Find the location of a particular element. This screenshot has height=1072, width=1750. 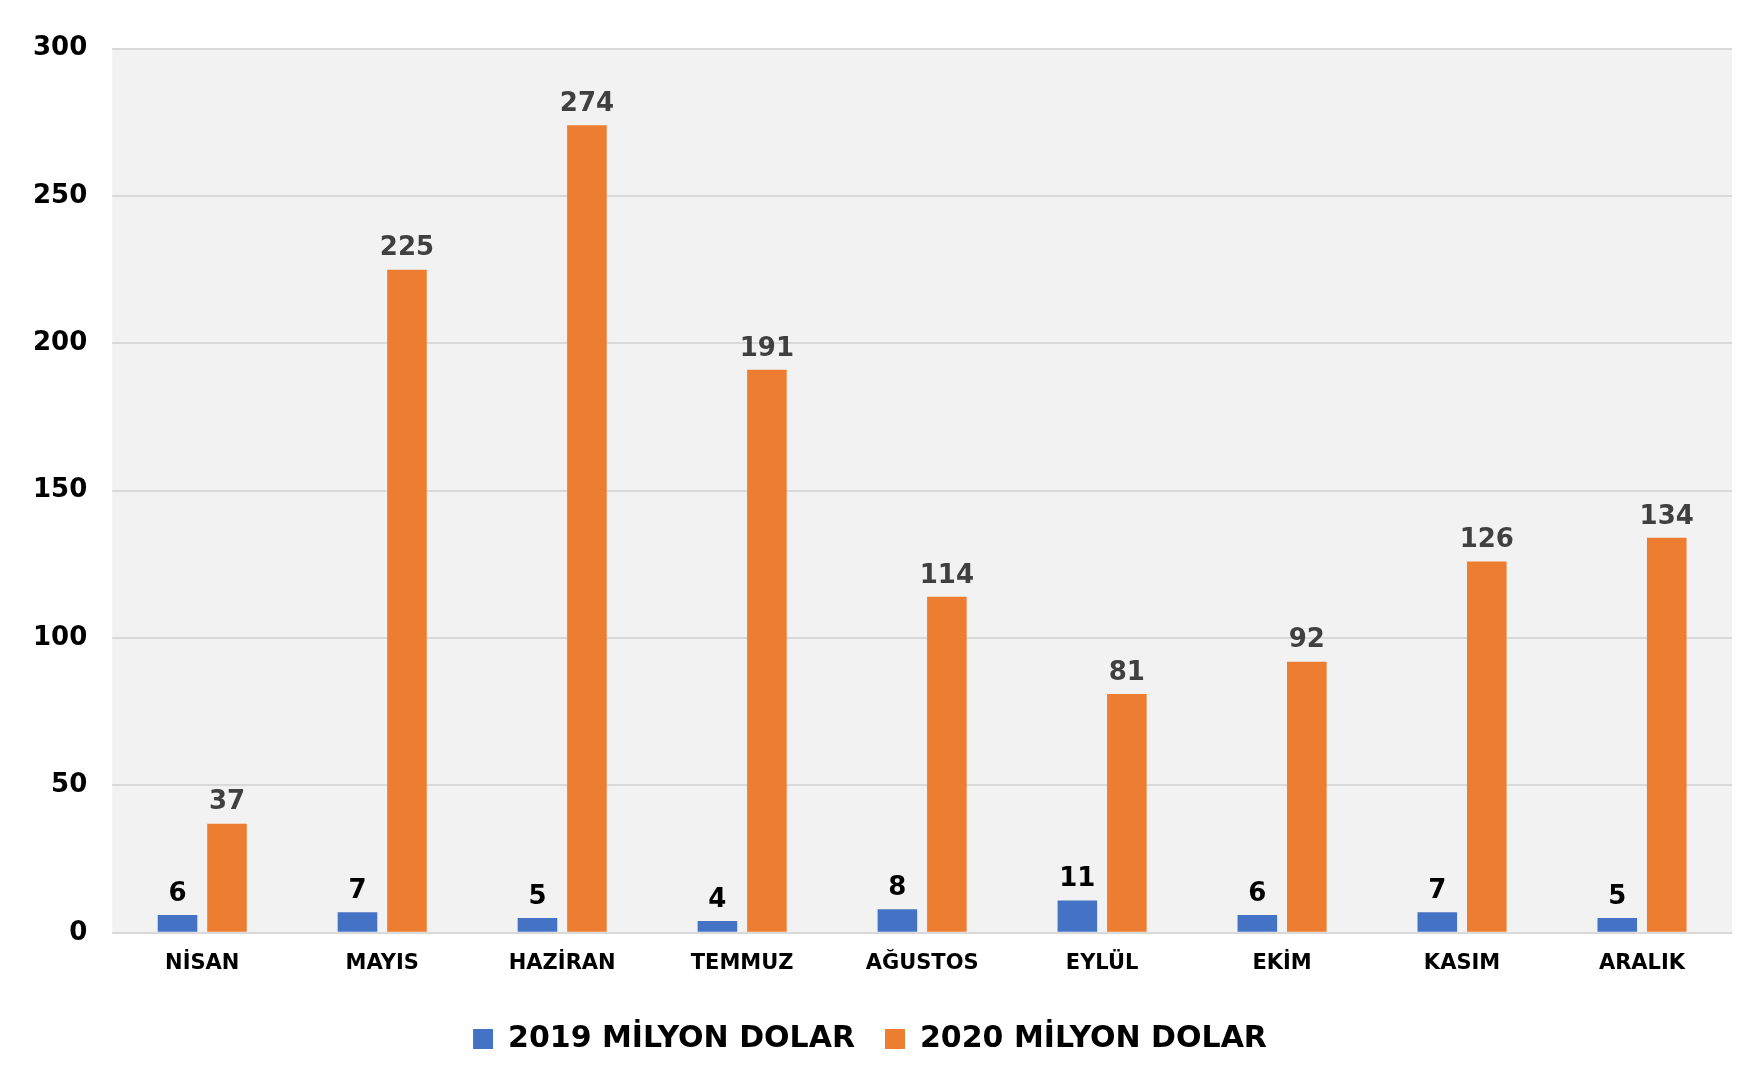

x-tick-label: EYLÜL is located at coordinates (1102, 961).